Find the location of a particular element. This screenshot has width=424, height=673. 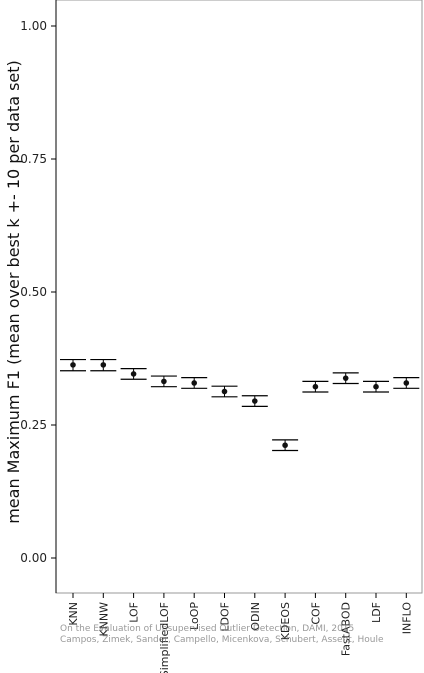

x-tick-label: LDOF is located at coordinates (225, 617).